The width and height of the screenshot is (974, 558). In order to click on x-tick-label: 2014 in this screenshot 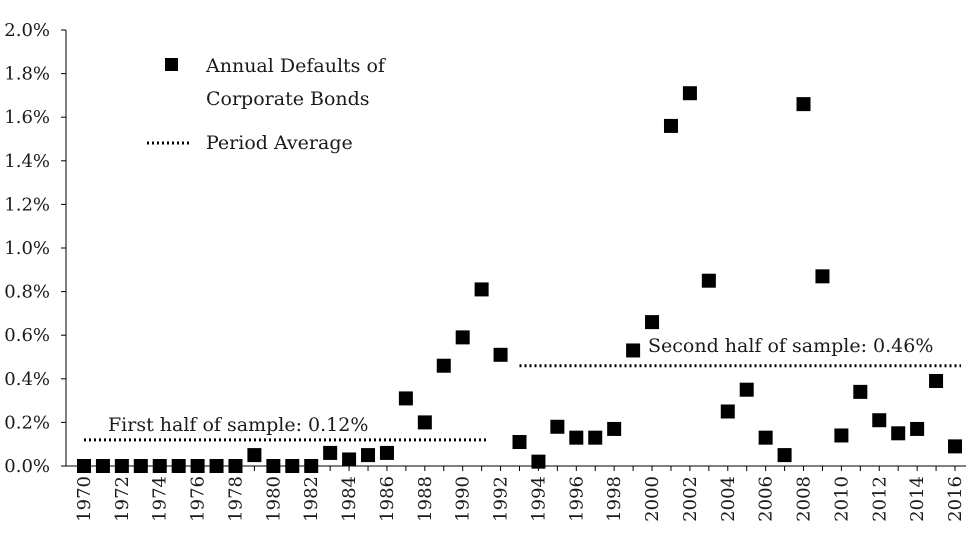, I will do `click(917, 499)`.